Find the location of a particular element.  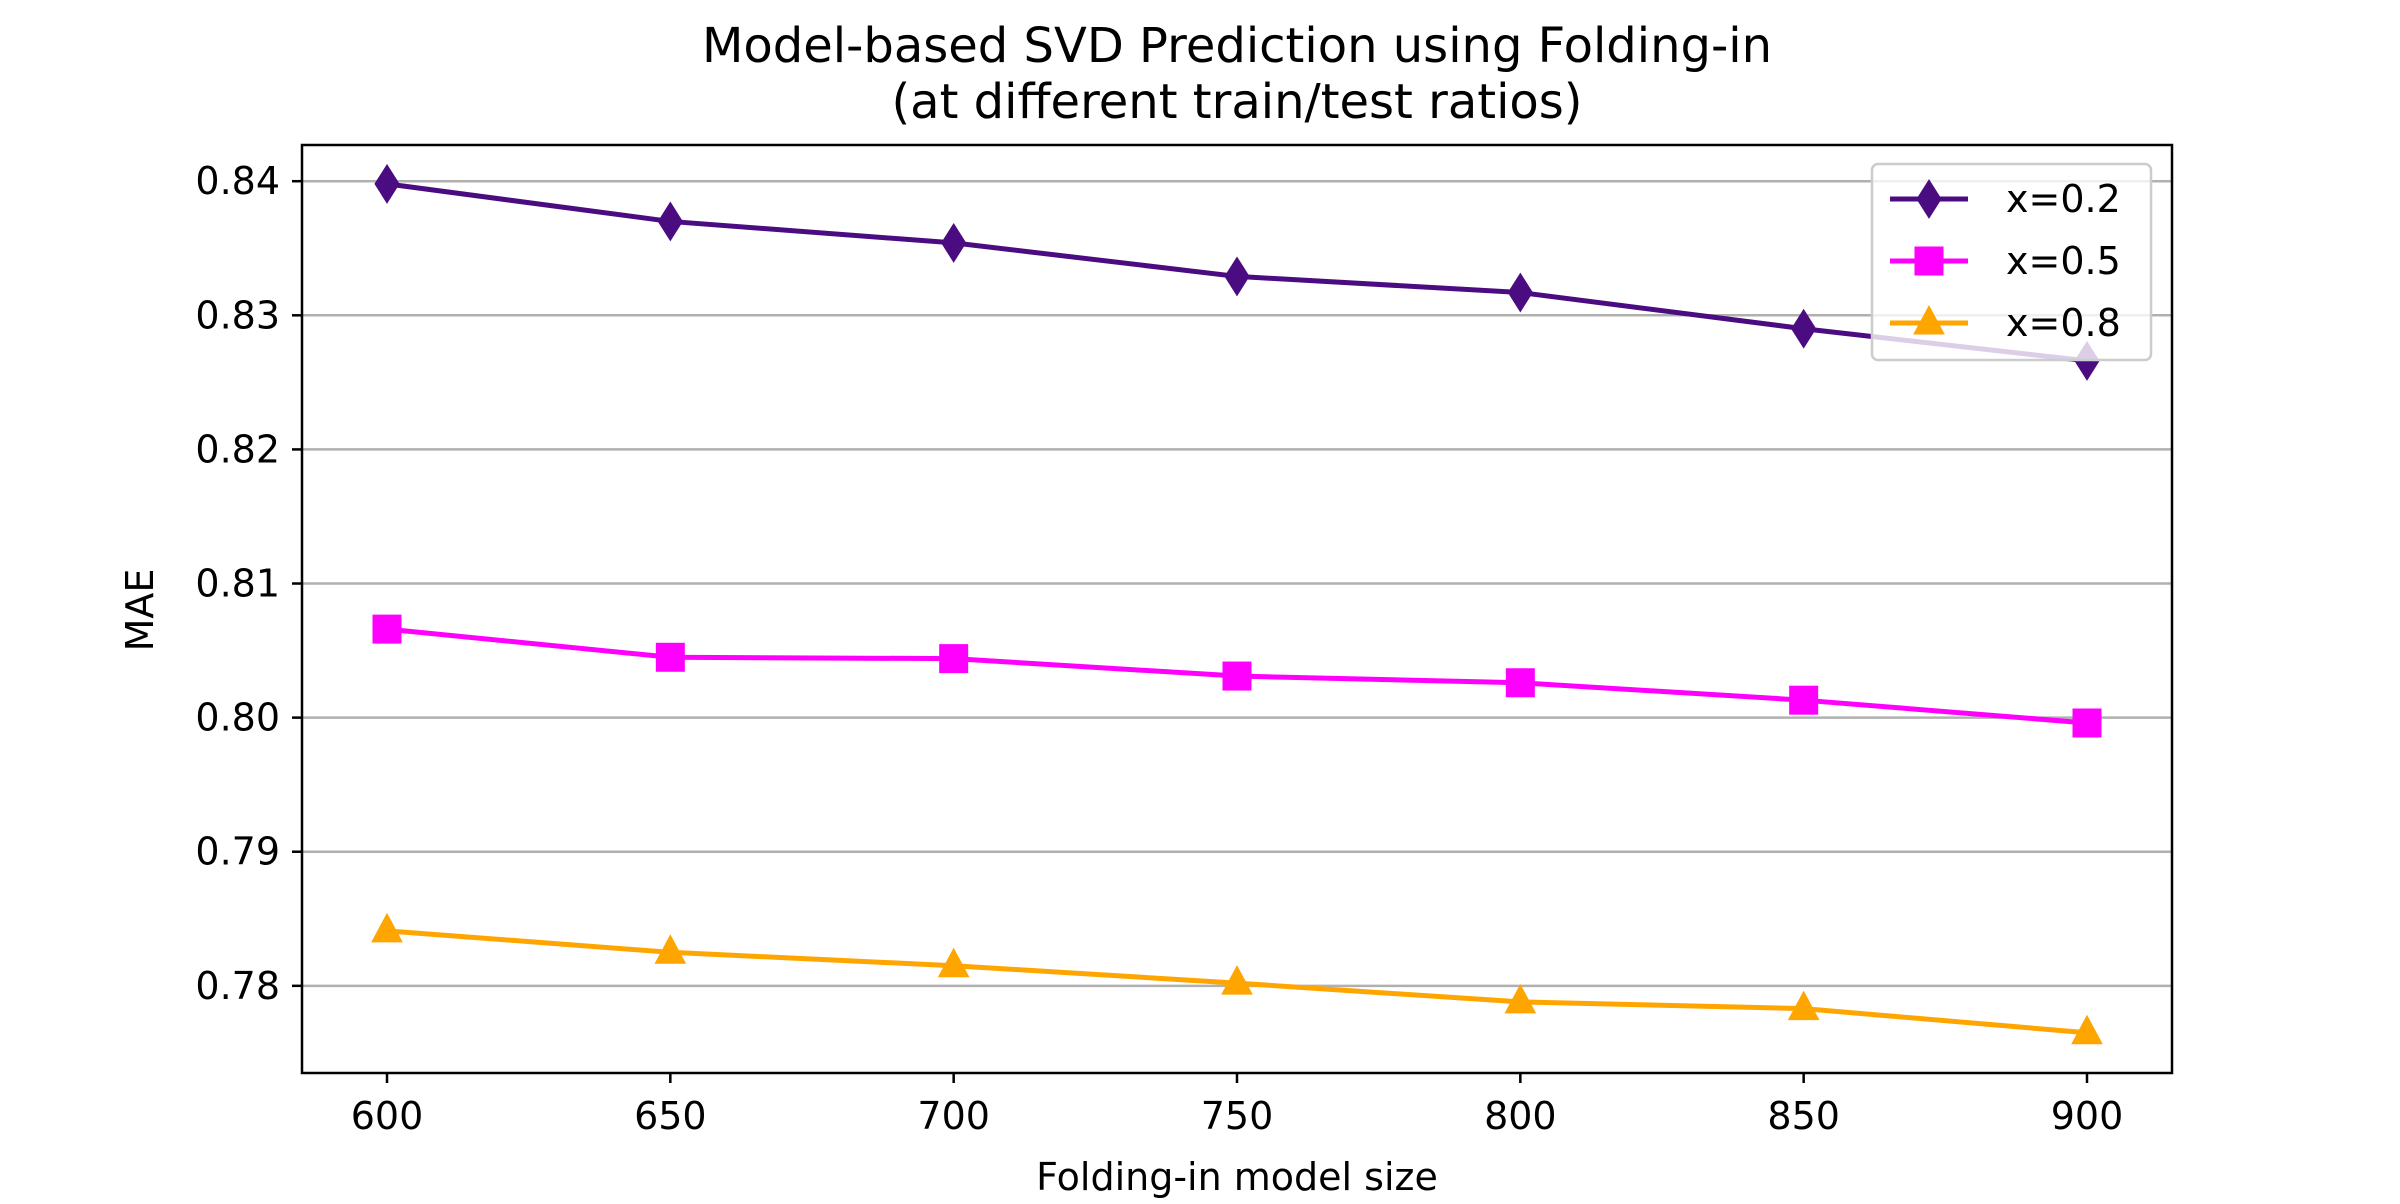

x-tick-label: 800 is located at coordinates (1520, 1116).